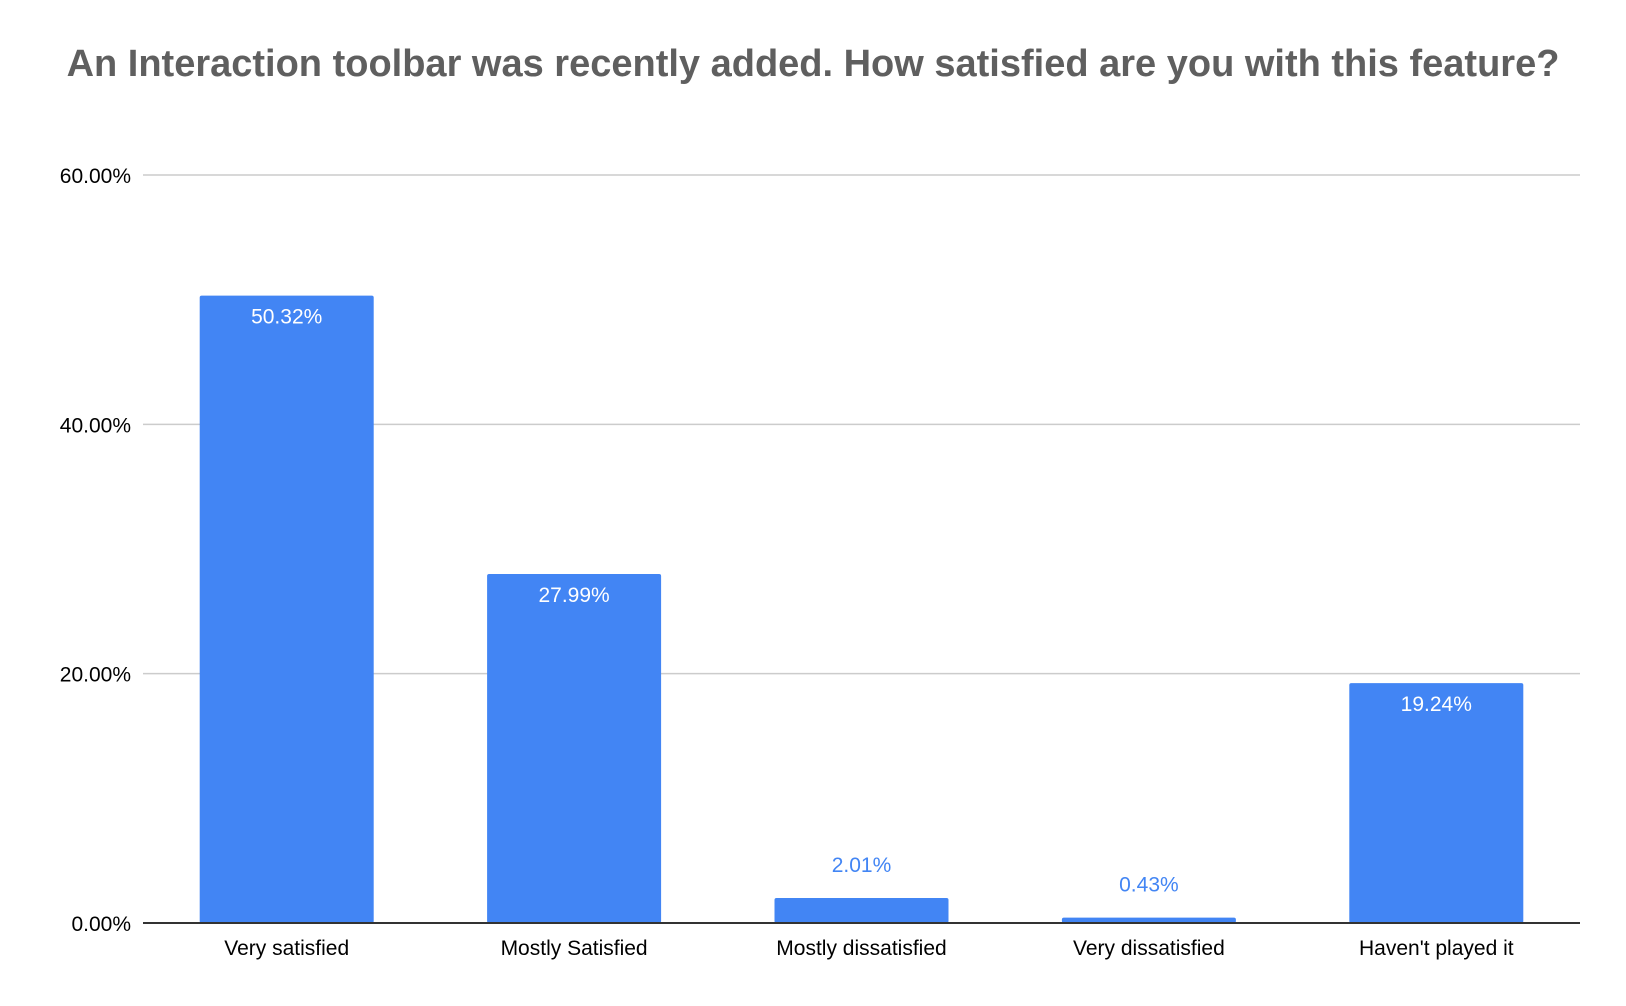 The image size is (1626, 1006). What do you see at coordinates (861, 948) in the screenshot?
I see `x-tick-label: Mostly dissatisfied` at bounding box center [861, 948].